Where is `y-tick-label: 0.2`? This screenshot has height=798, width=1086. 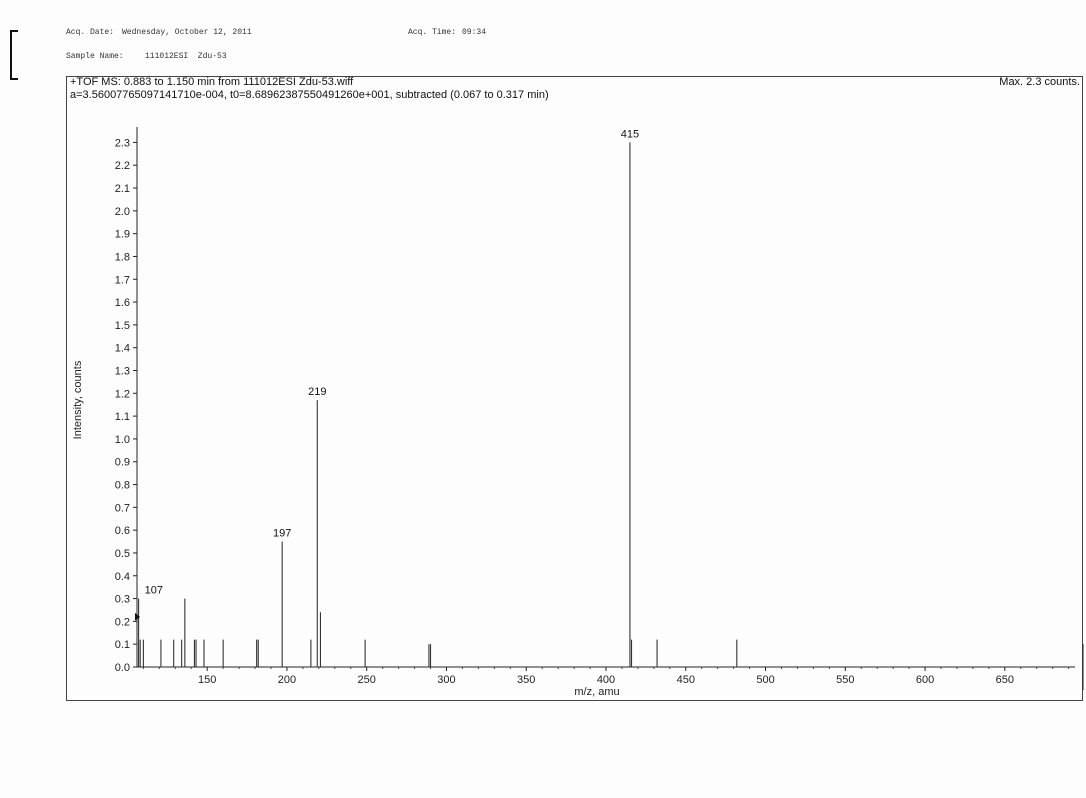 y-tick-label: 0.2 is located at coordinates (122, 622).